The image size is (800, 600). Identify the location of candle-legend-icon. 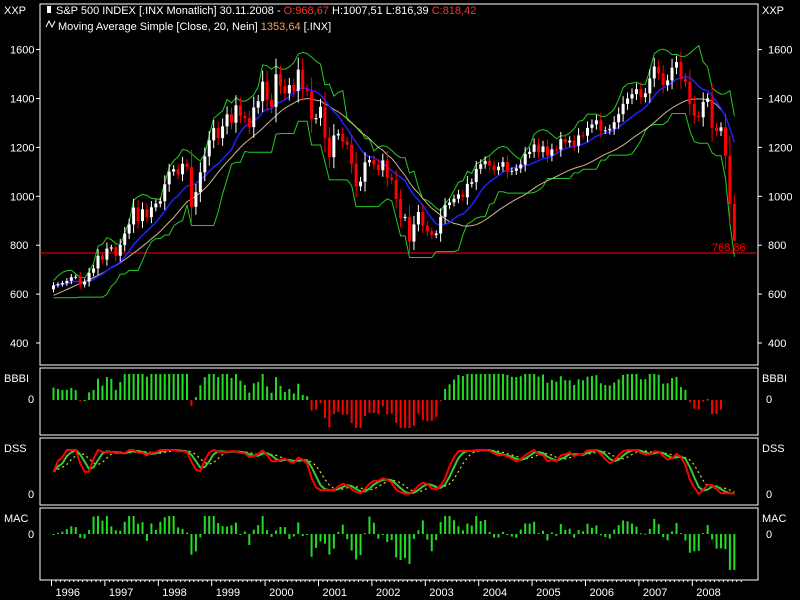
(49, 9).